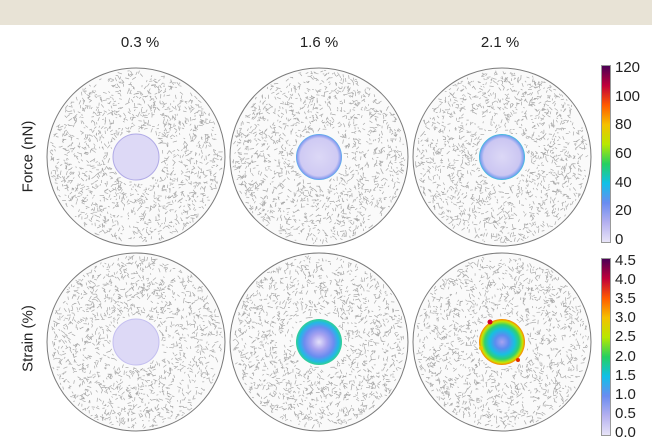 Image resolution: width=652 pixels, height=441 pixels. I want to click on colorbar-tick: 4.0, so click(625, 280).